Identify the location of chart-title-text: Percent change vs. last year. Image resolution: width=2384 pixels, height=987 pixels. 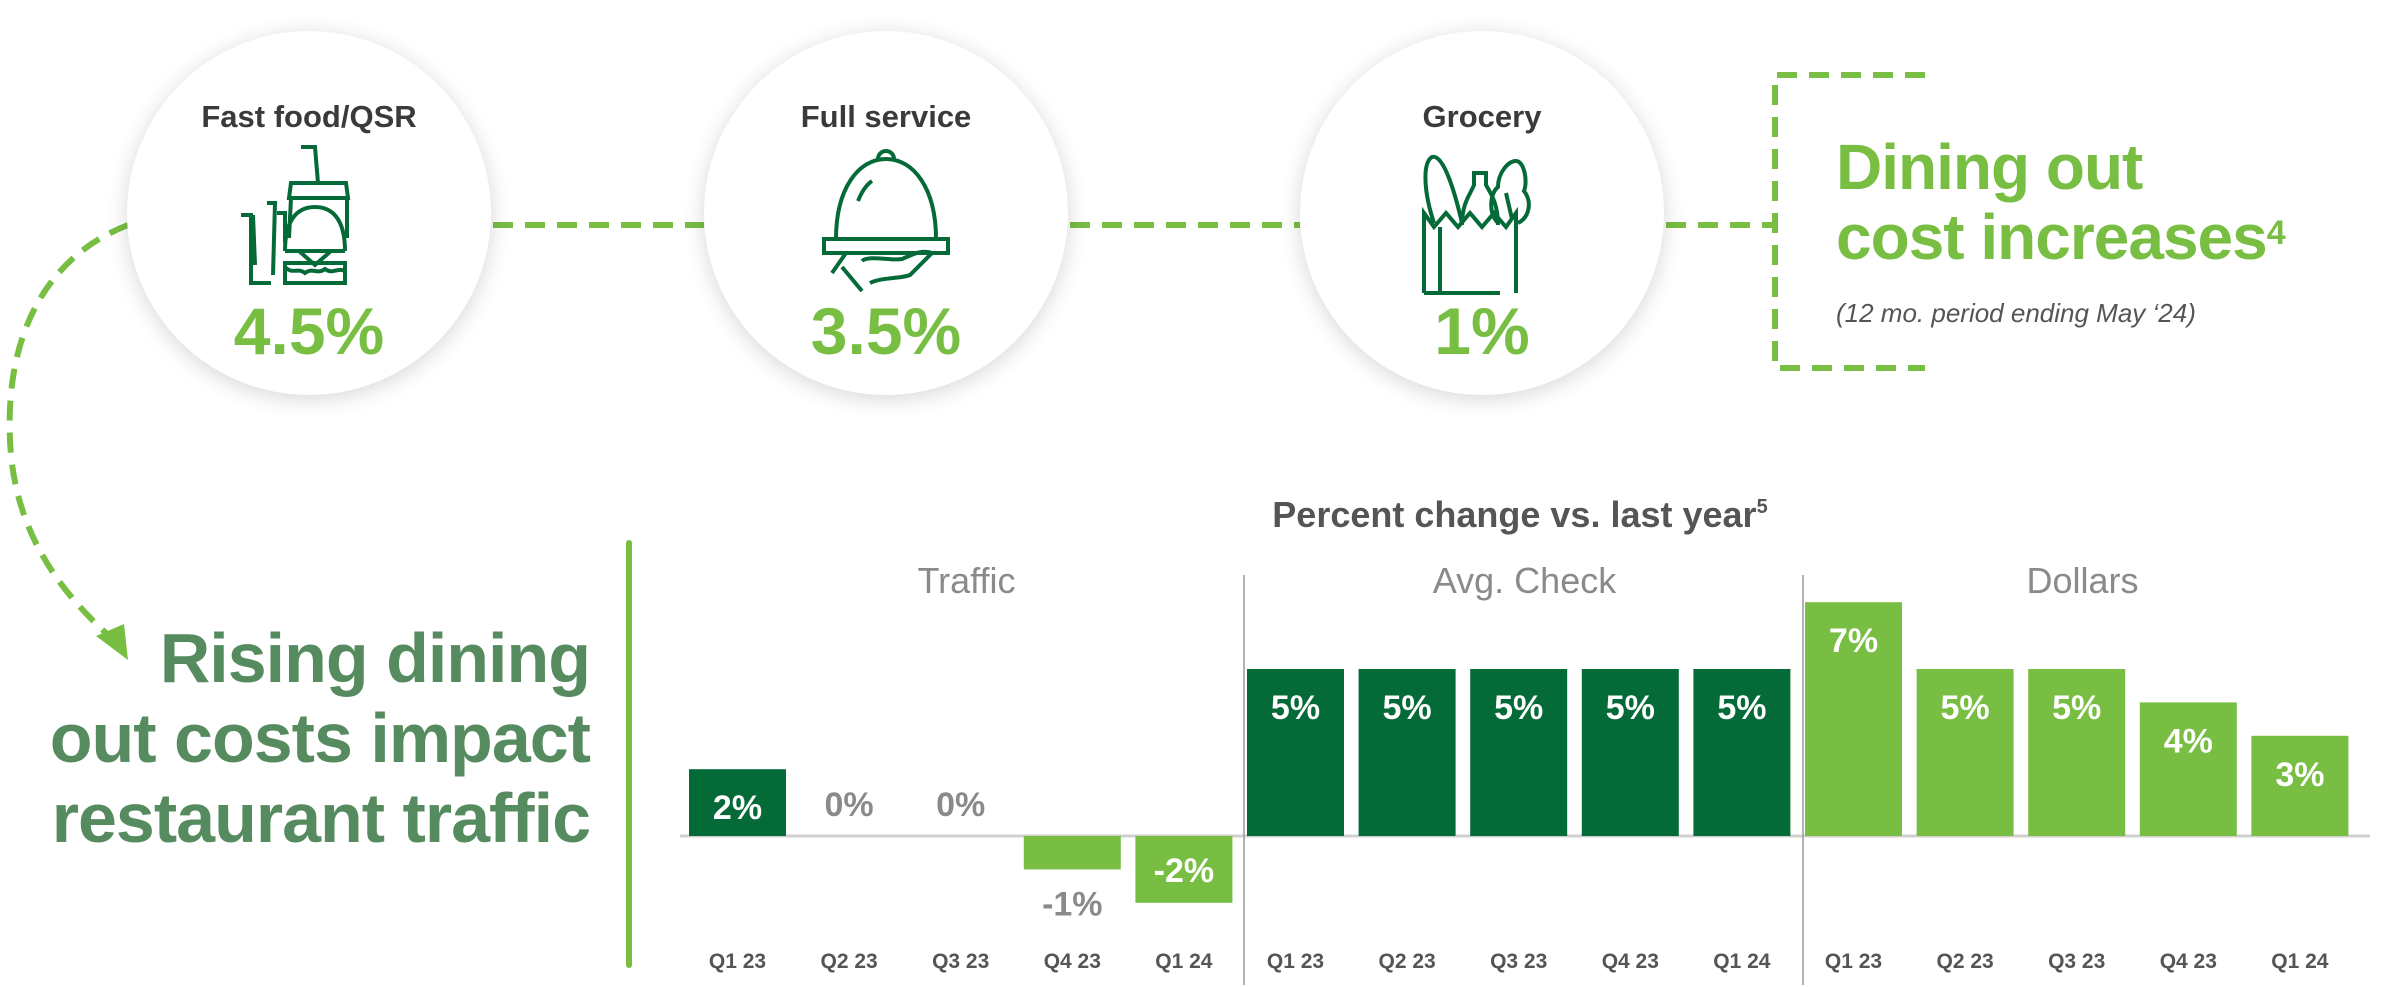
(1514, 514).